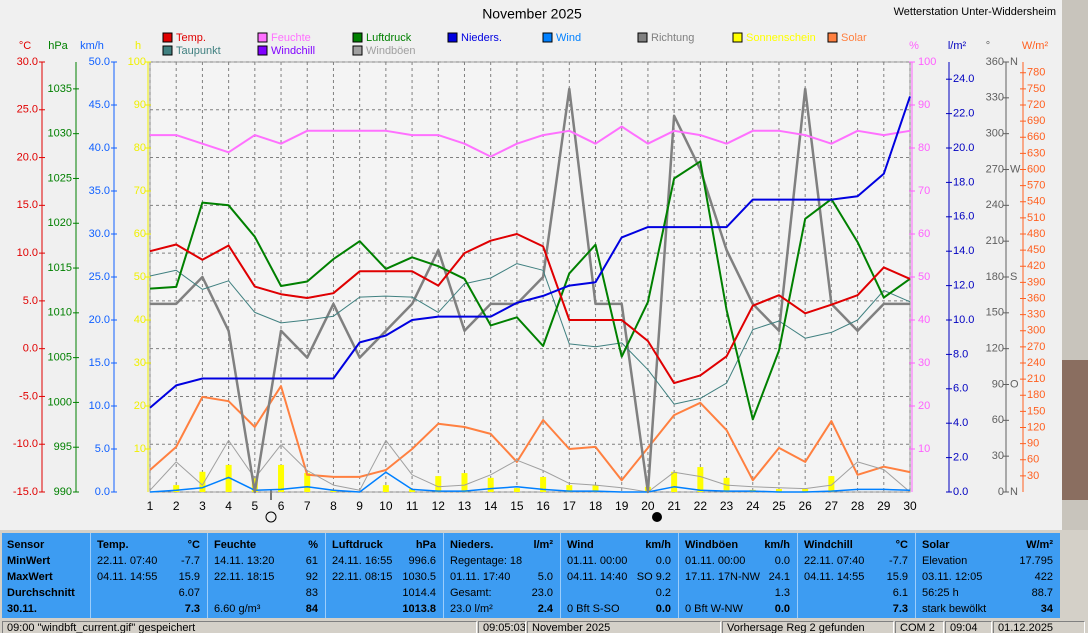 The height and width of the screenshot is (633, 1088). What do you see at coordinates (858, 506) in the screenshot?
I see `x-tick-label: 28` at bounding box center [858, 506].